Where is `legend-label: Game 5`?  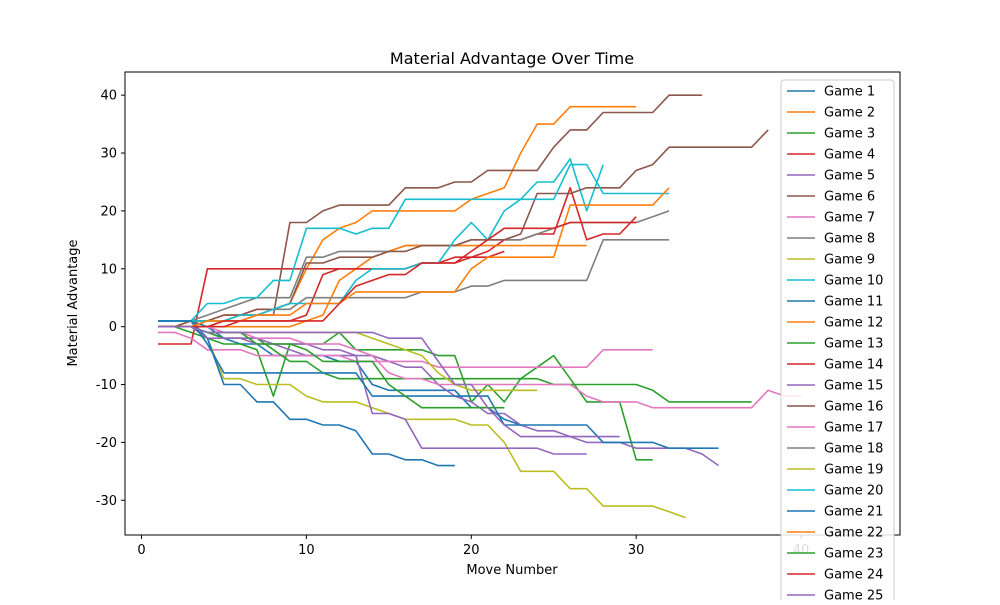
legend-label: Game 5 is located at coordinates (849, 176).